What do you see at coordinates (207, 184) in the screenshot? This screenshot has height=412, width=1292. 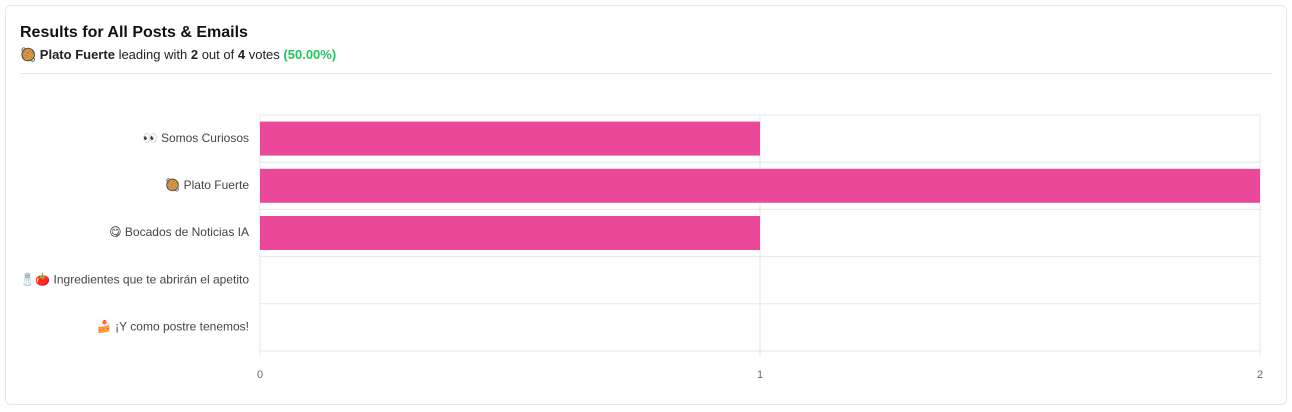 I see `y-tick-label: 🥘 Plato Fuerte` at bounding box center [207, 184].